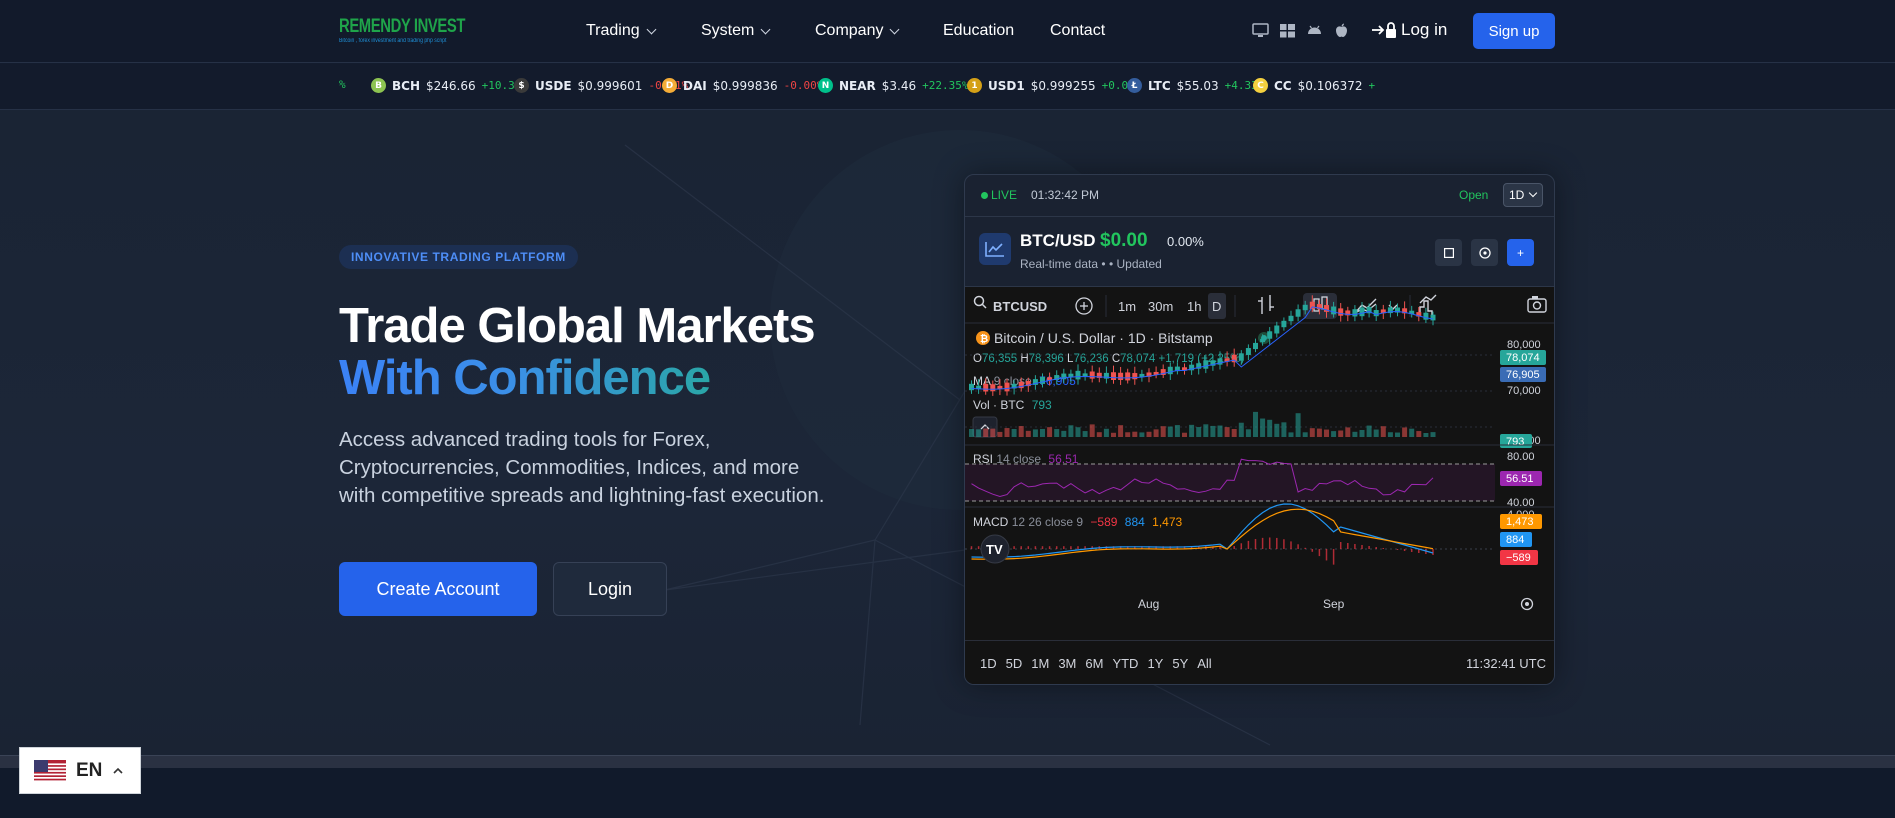 The width and height of the screenshot is (1895, 818). Describe the element at coordinates (1194, 306) in the screenshot. I see `interval-1h: 1h` at that location.